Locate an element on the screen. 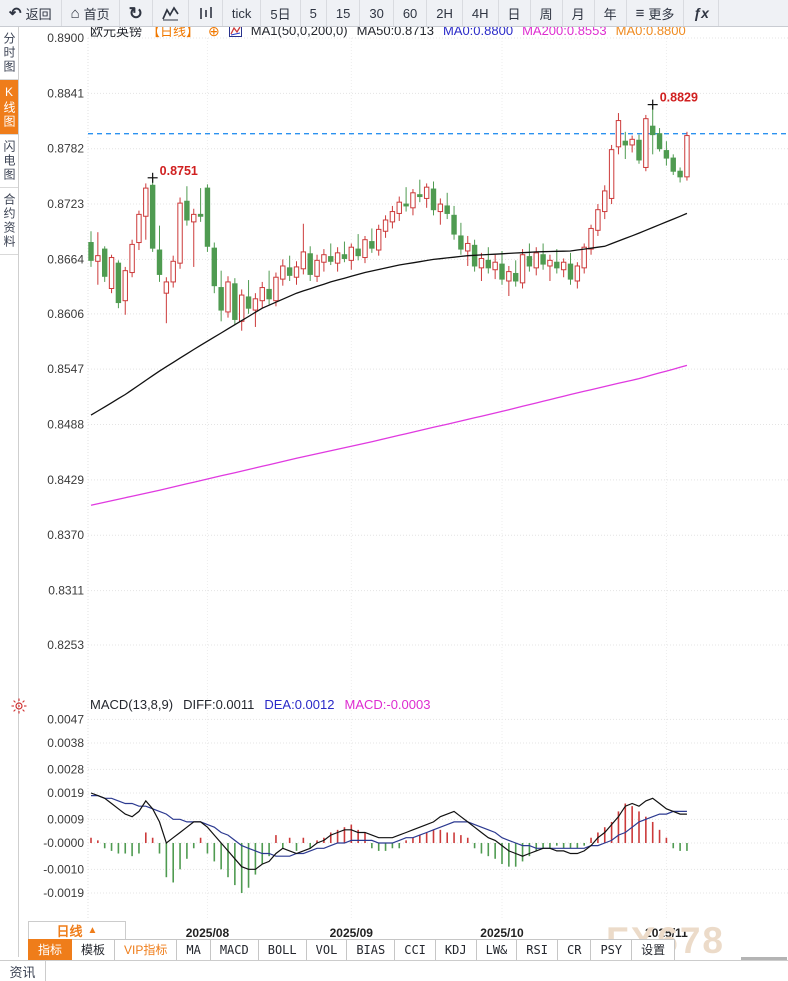 This screenshot has width=788, height=981. timeframe-year: 年 is located at coordinates (611, 13).